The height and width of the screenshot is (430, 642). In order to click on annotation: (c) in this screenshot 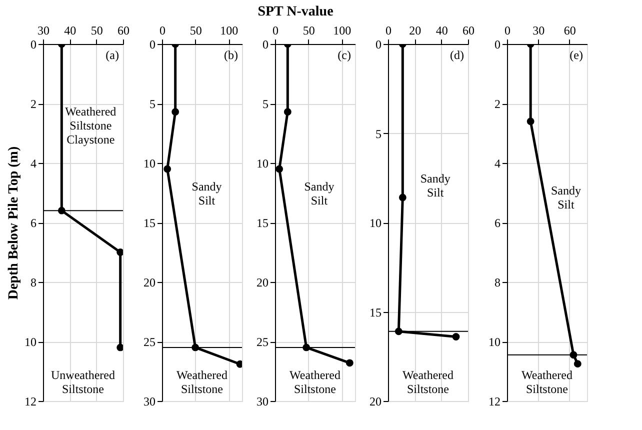, I will do `click(344, 55)`.